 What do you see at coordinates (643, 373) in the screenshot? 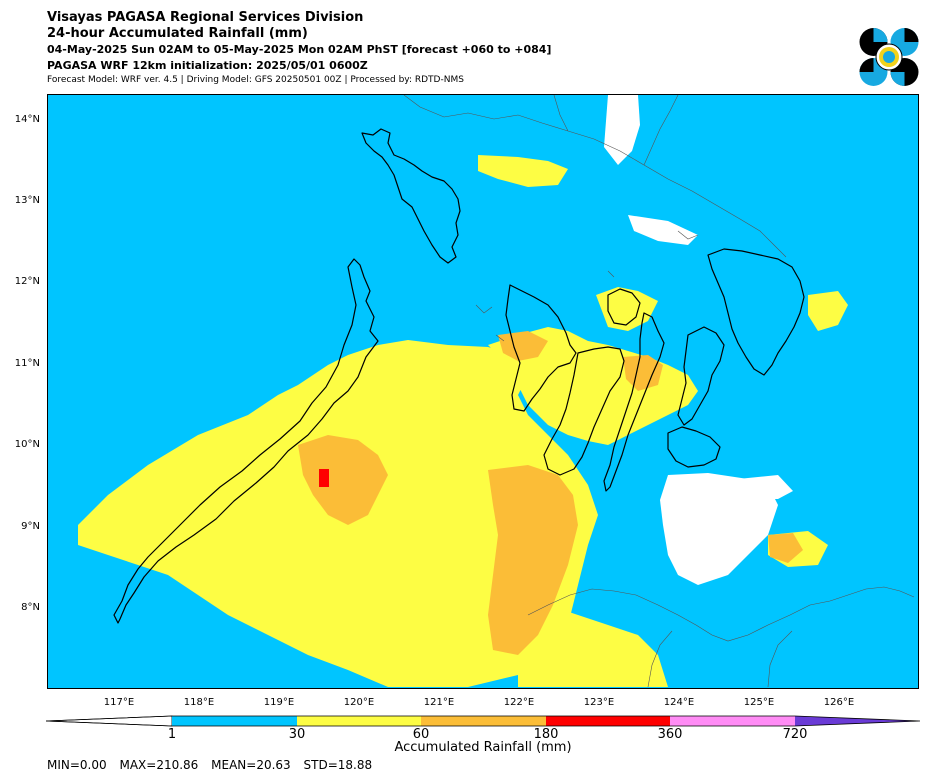
I see `rain-60-180-region-cebu` at bounding box center [643, 373].